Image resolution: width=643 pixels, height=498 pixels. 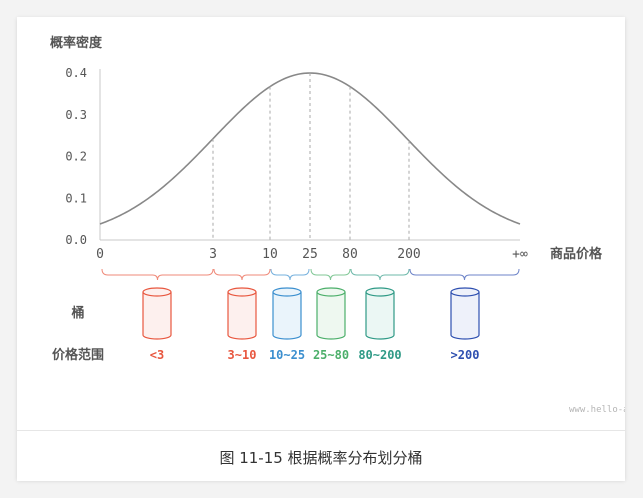 What do you see at coordinates (76, 115) in the screenshot?
I see `y-tick-label: 0.3` at bounding box center [76, 115].